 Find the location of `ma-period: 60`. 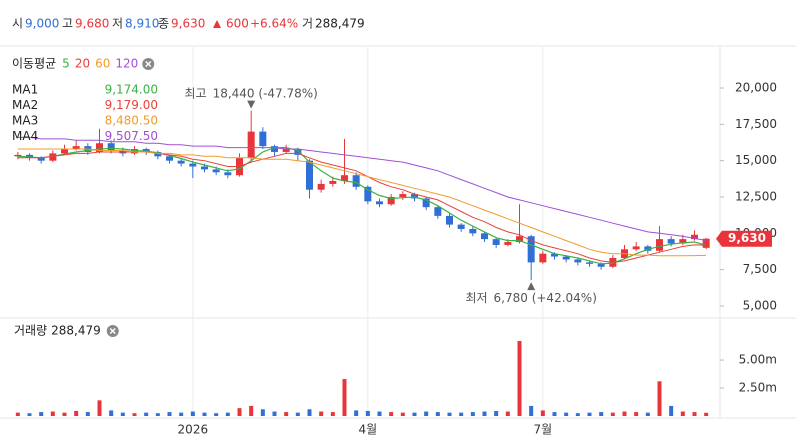

ma-period: 60 is located at coordinates (102, 64).